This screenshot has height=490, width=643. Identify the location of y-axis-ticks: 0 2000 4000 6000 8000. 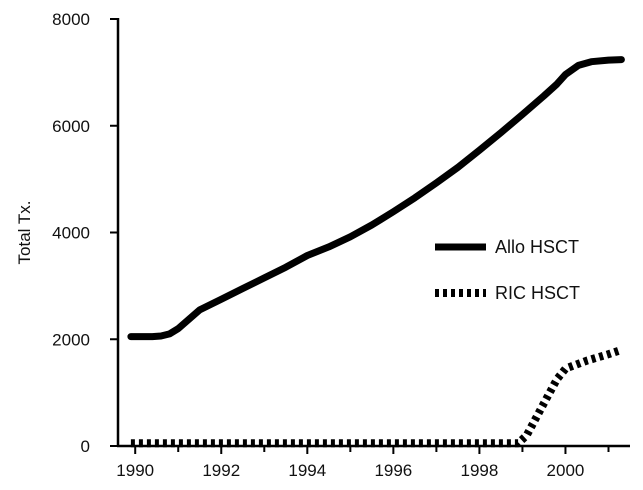
(85, 233).